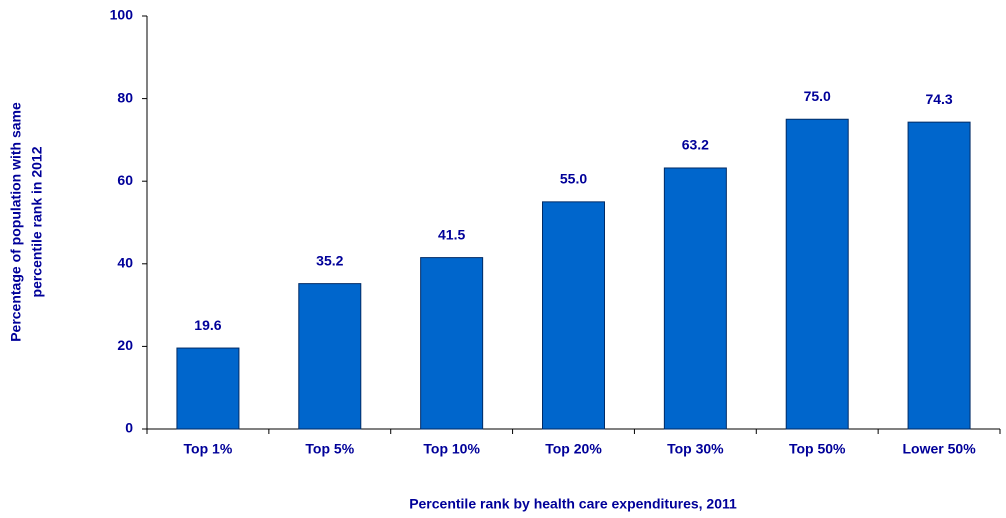  What do you see at coordinates (940, 449) in the screenshot?
I see `x-tick-label: Lower 50%` at bounding box center [940, 449].